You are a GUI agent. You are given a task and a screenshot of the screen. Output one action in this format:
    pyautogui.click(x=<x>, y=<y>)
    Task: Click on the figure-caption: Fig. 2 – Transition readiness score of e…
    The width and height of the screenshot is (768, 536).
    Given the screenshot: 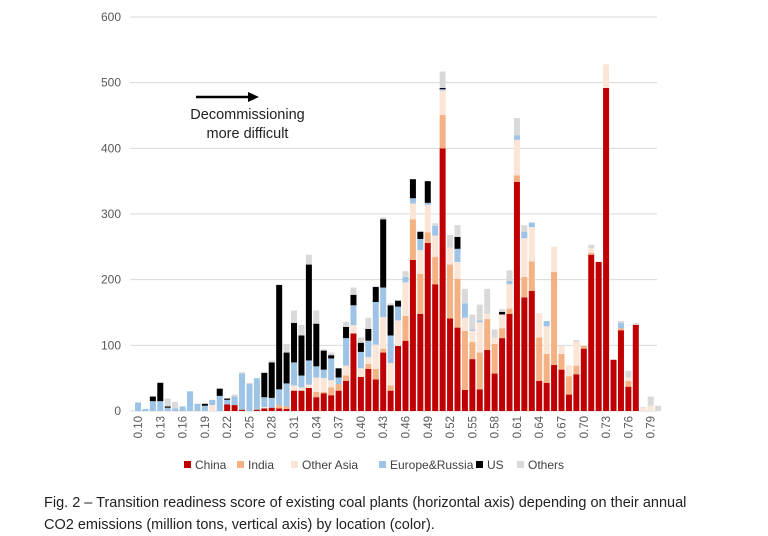 What is the action you would take?
    pyautogui.click(x=394, y=514)
    